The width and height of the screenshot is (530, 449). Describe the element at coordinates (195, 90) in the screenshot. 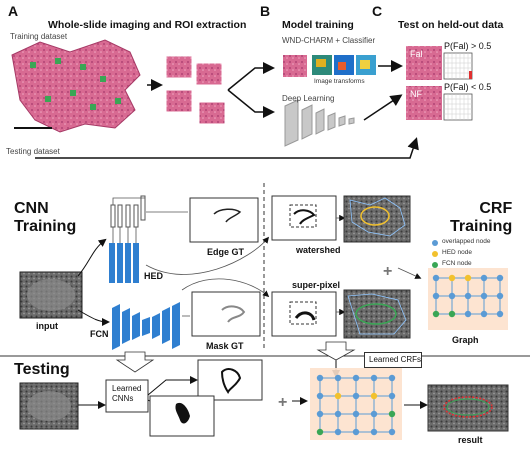

I see `roi-patches` at that location.